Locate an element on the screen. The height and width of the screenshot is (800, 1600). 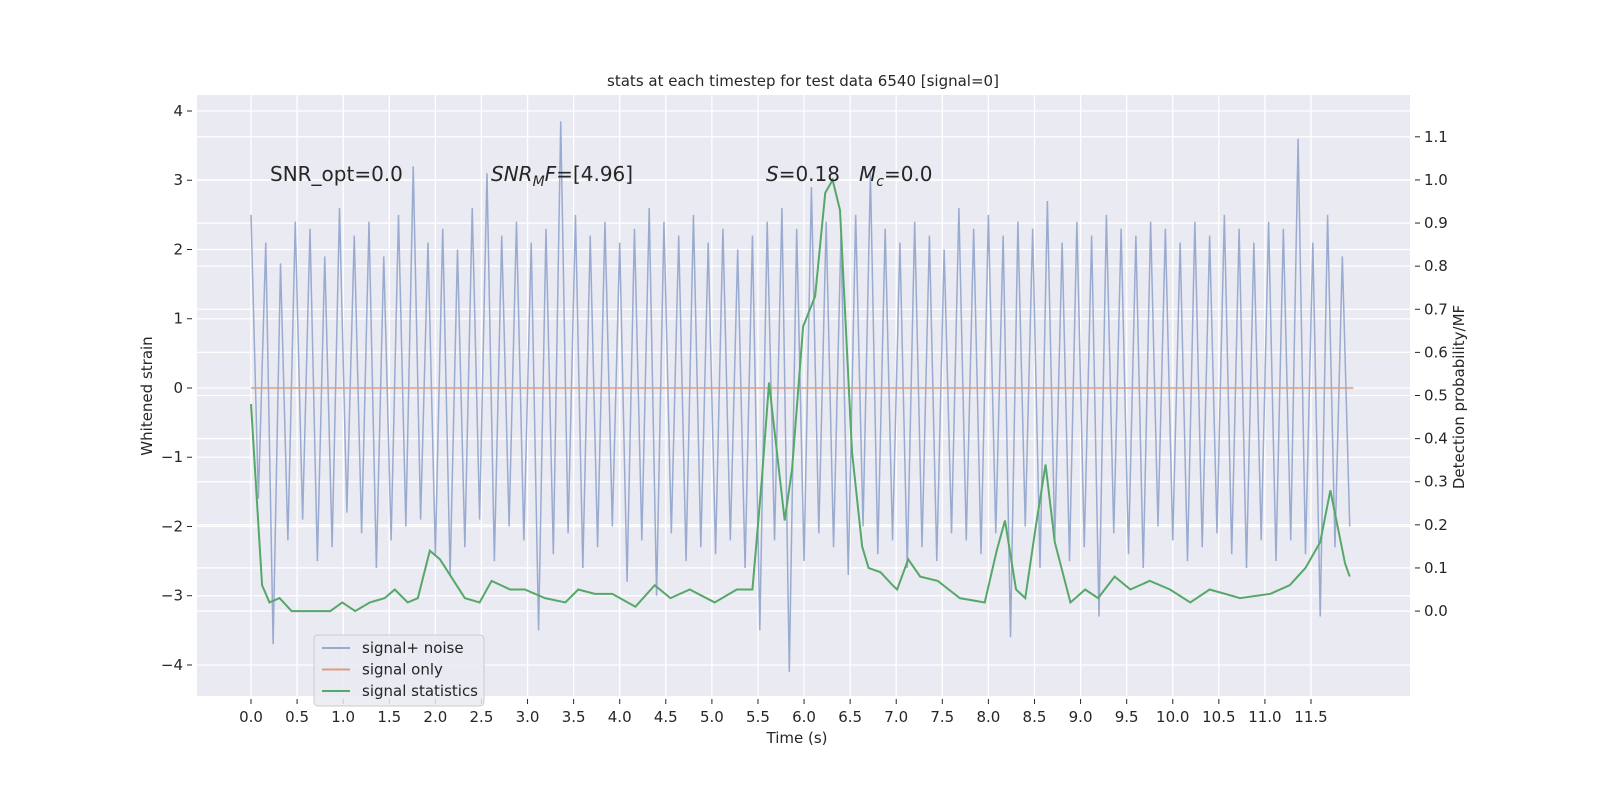
x-tick-label: 5.5 is located at coordinates (758, 717).